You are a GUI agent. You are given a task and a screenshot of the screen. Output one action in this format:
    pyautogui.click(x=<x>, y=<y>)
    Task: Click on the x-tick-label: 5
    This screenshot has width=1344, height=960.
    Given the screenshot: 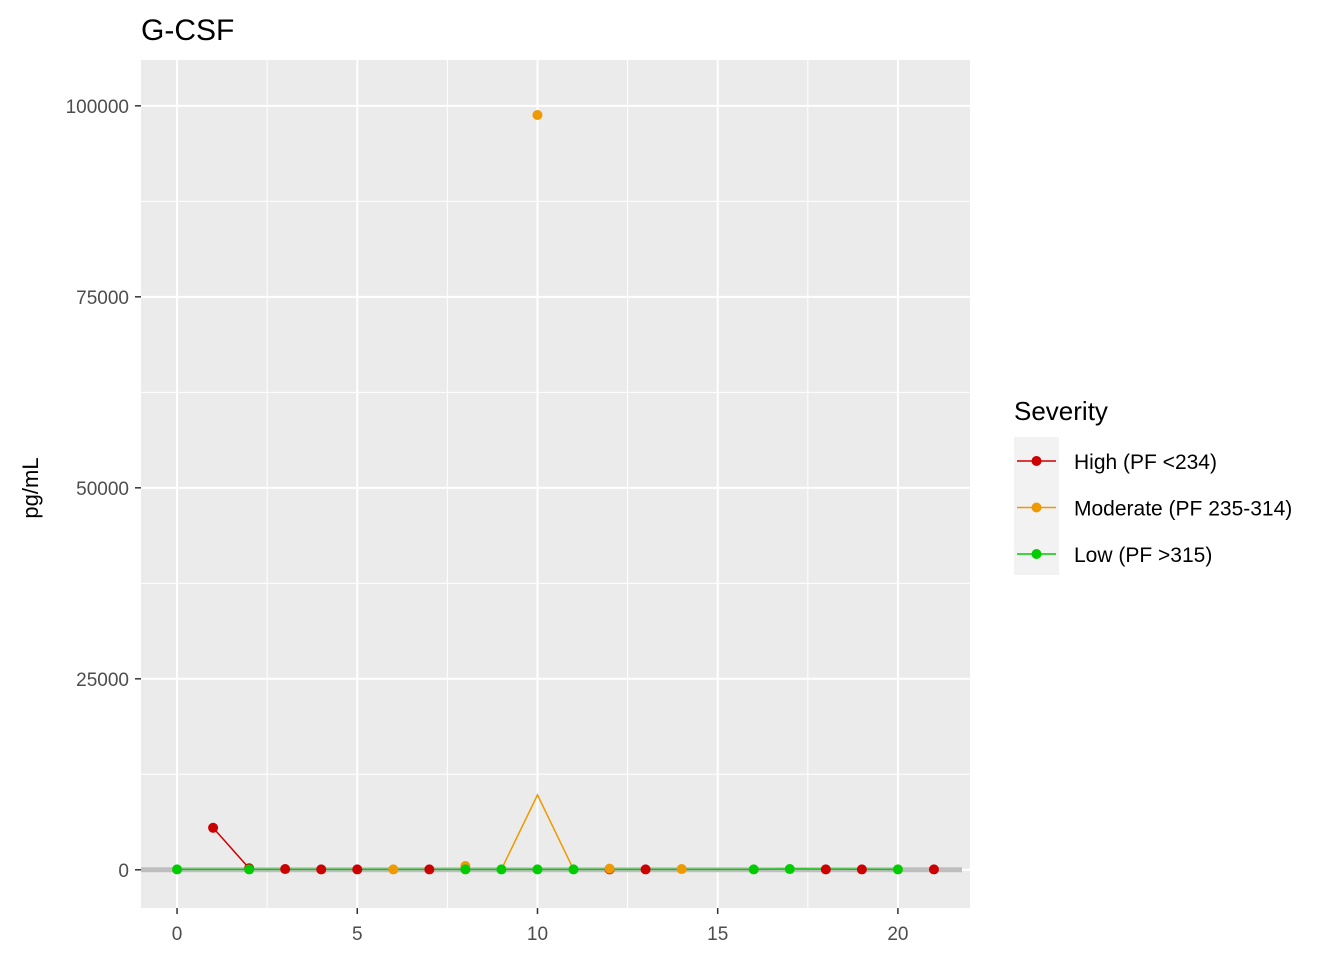 What is the action you would take?
    pyautogui.click(x=357, y=934)
    